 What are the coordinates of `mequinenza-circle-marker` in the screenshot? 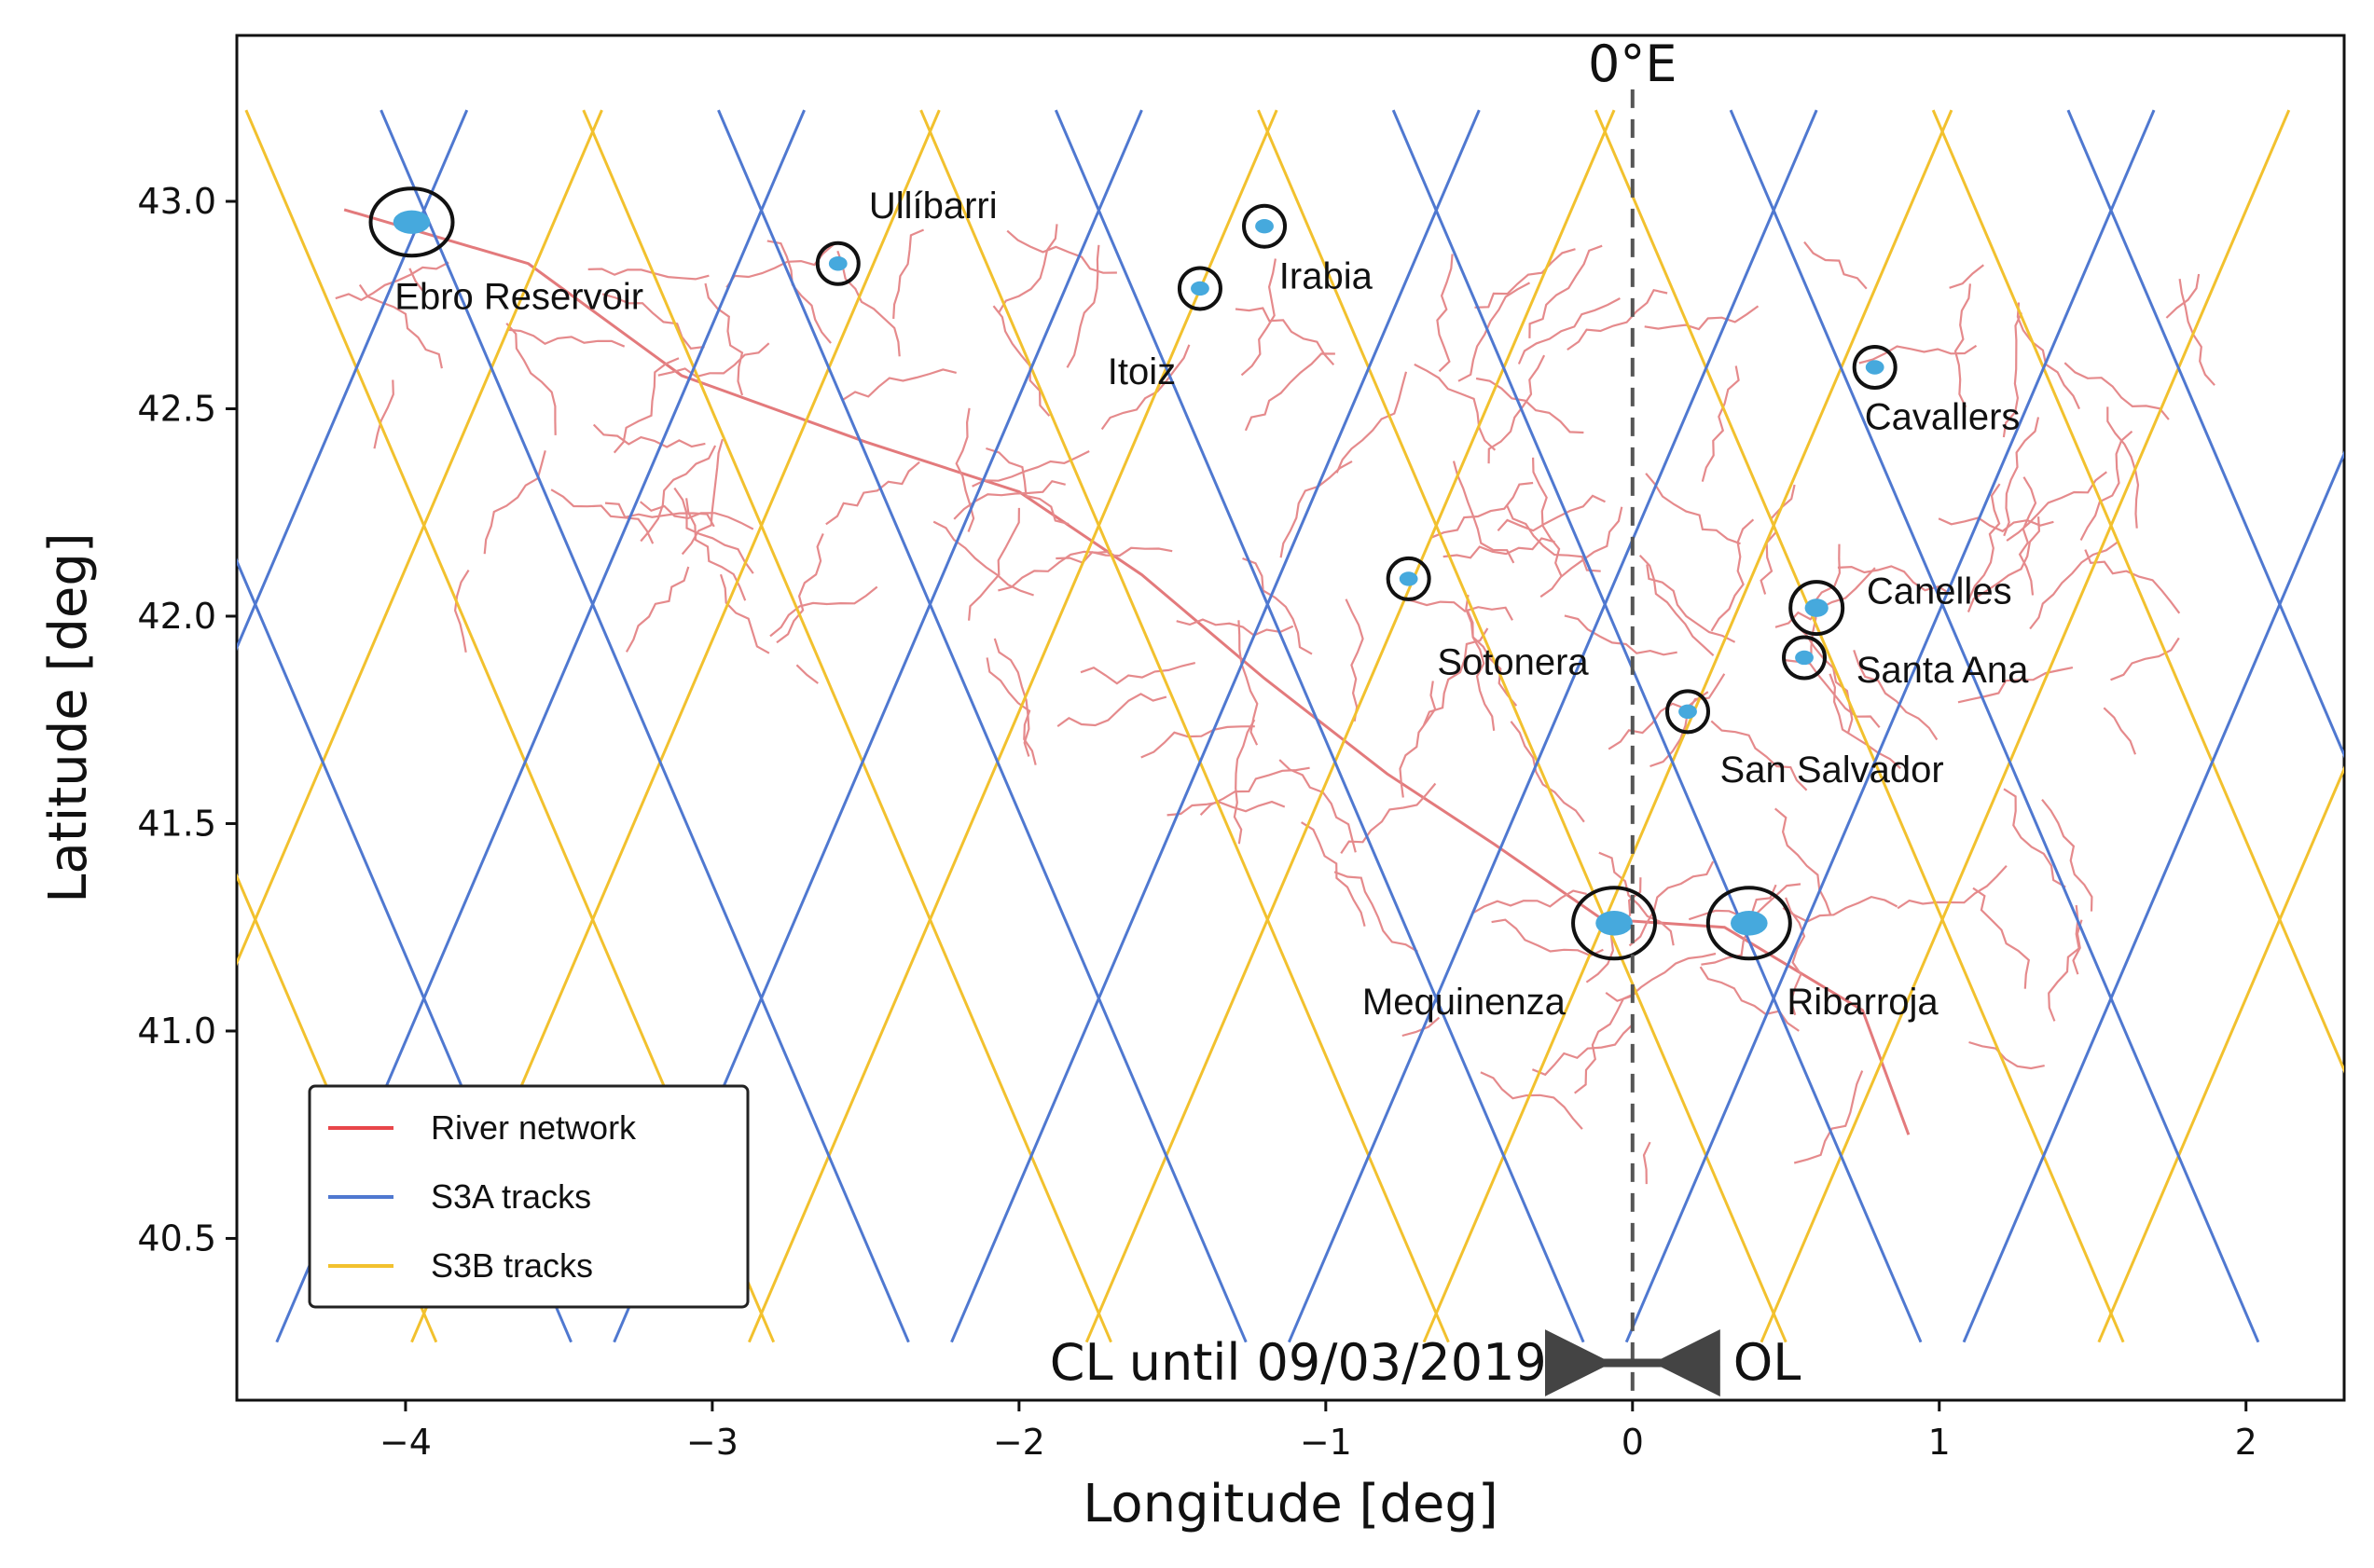 It's located at (1615, 923).